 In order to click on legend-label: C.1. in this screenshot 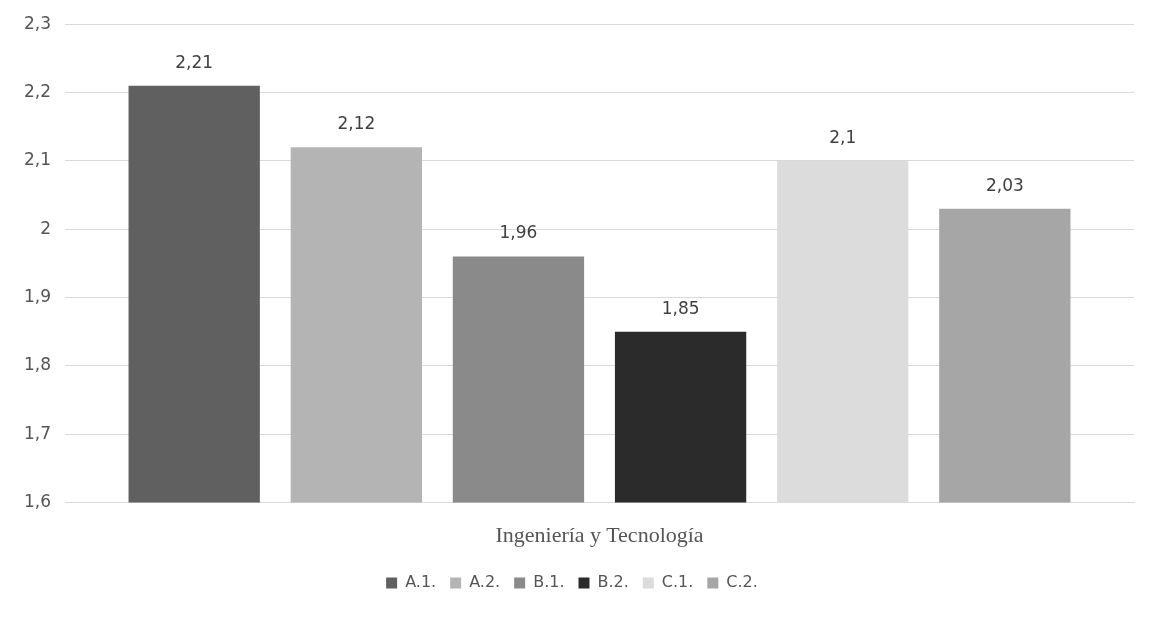, I will do `click(677, 582)`.